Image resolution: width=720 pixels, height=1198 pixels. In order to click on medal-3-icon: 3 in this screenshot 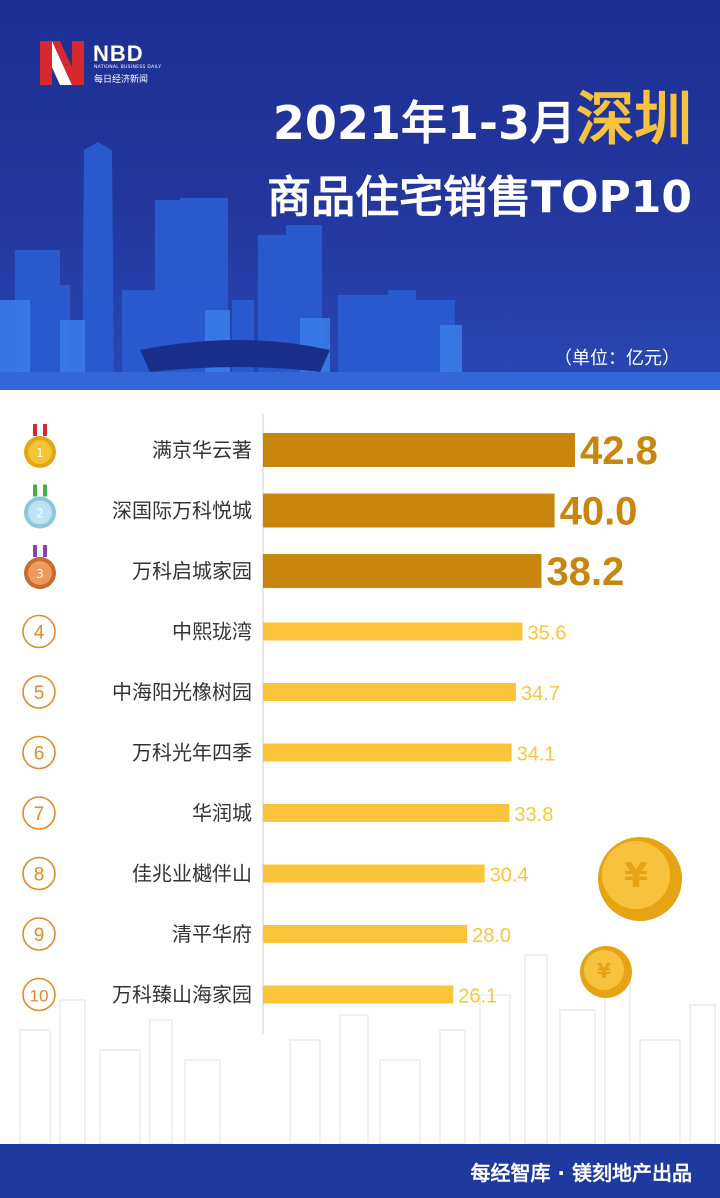, I will do `click(40, 567)`.